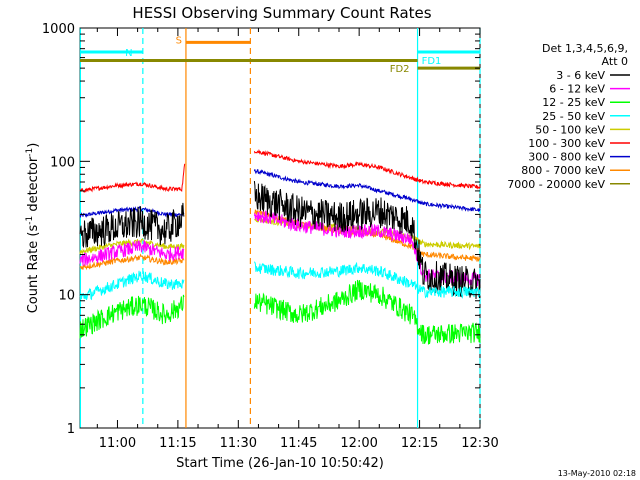 This screenshot has width=640, height=480. Describe the element at coordinates (573, 116) in the screenshot. I see `legend-label-3: 25 - 50 keV` at that location.